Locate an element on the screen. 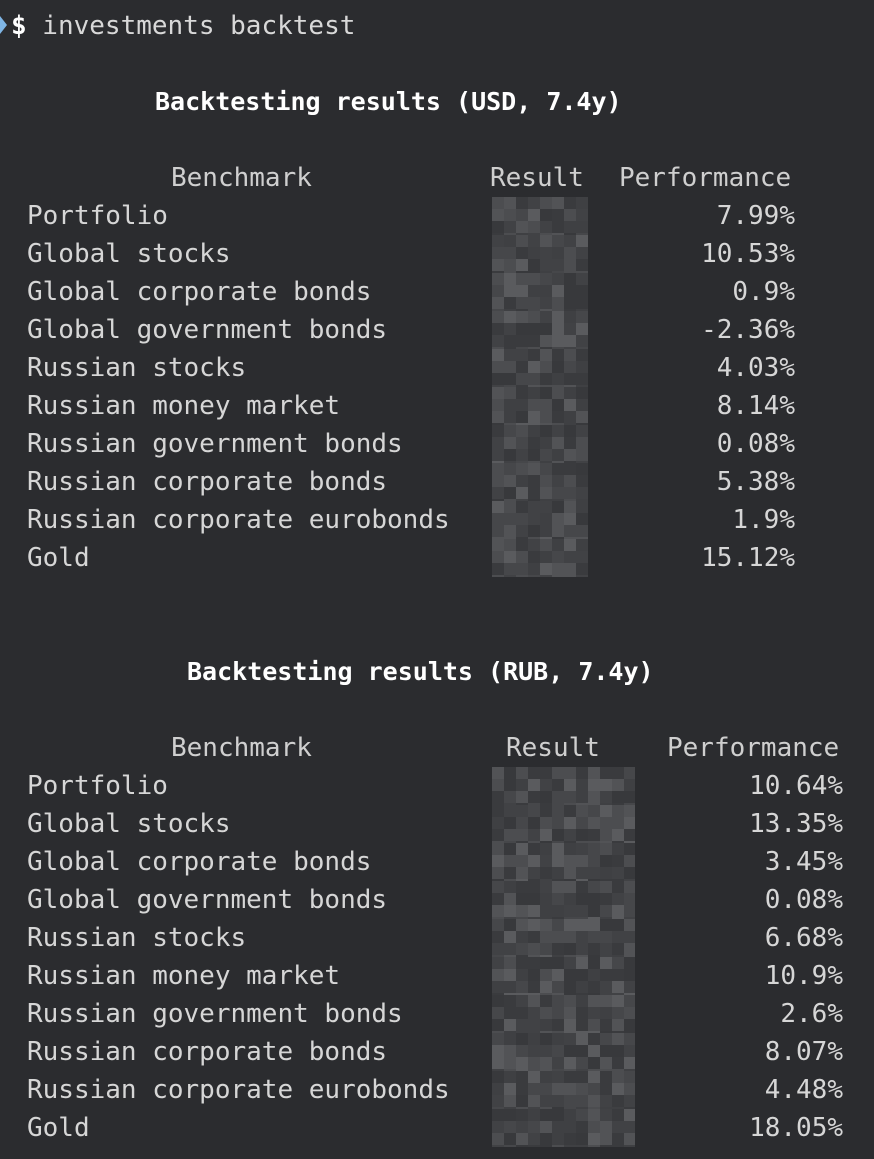  performance-cell: 18.05% is located at coordinates (796, 1128).